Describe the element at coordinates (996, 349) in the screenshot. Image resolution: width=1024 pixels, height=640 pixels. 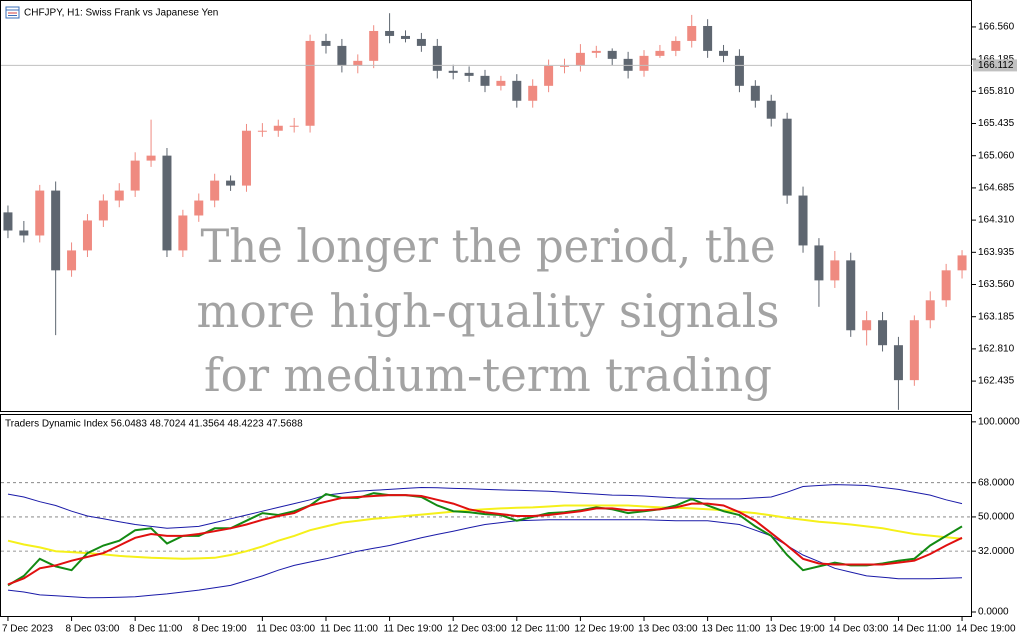
I see `y-tick-label: 162.810` at that location.